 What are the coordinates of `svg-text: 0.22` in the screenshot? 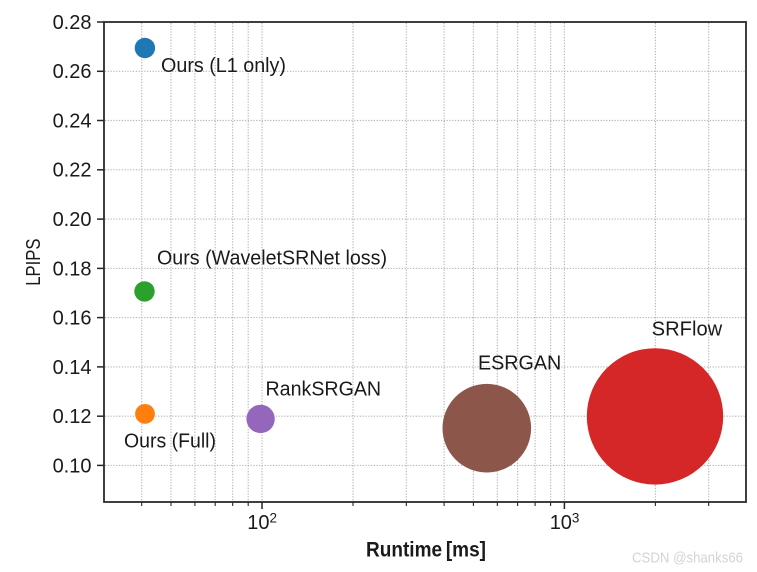 It's located at (72, 171).